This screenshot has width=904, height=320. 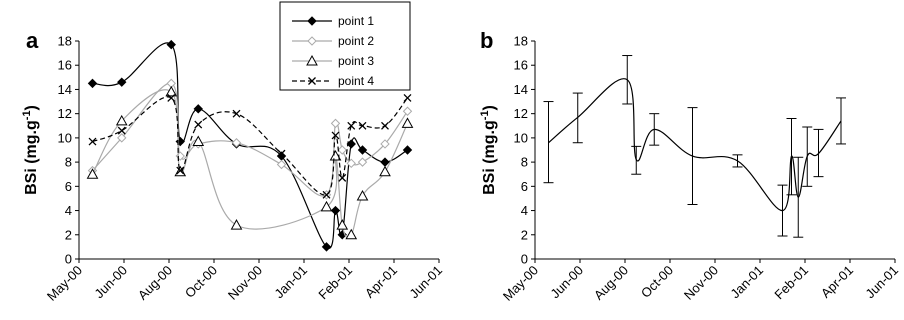 I want to click on chart-b-xtick-label: Jan-01, so click(x=746, y=282).